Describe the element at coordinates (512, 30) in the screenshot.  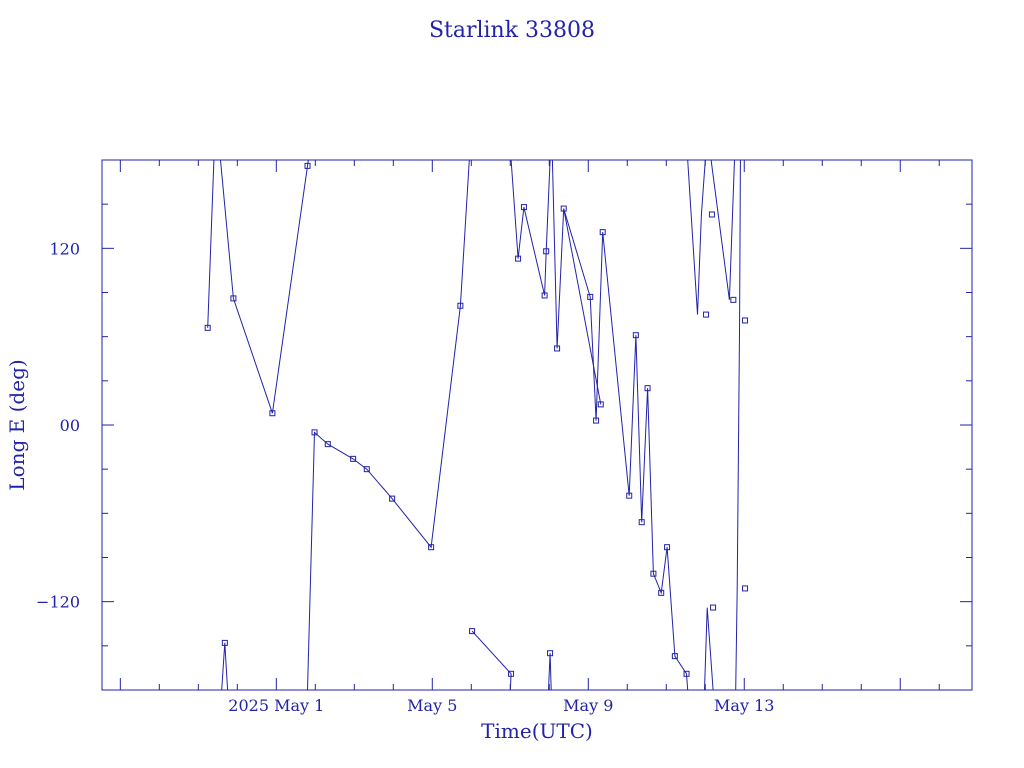
I see `chart-title: Starlink 33808` at that location.